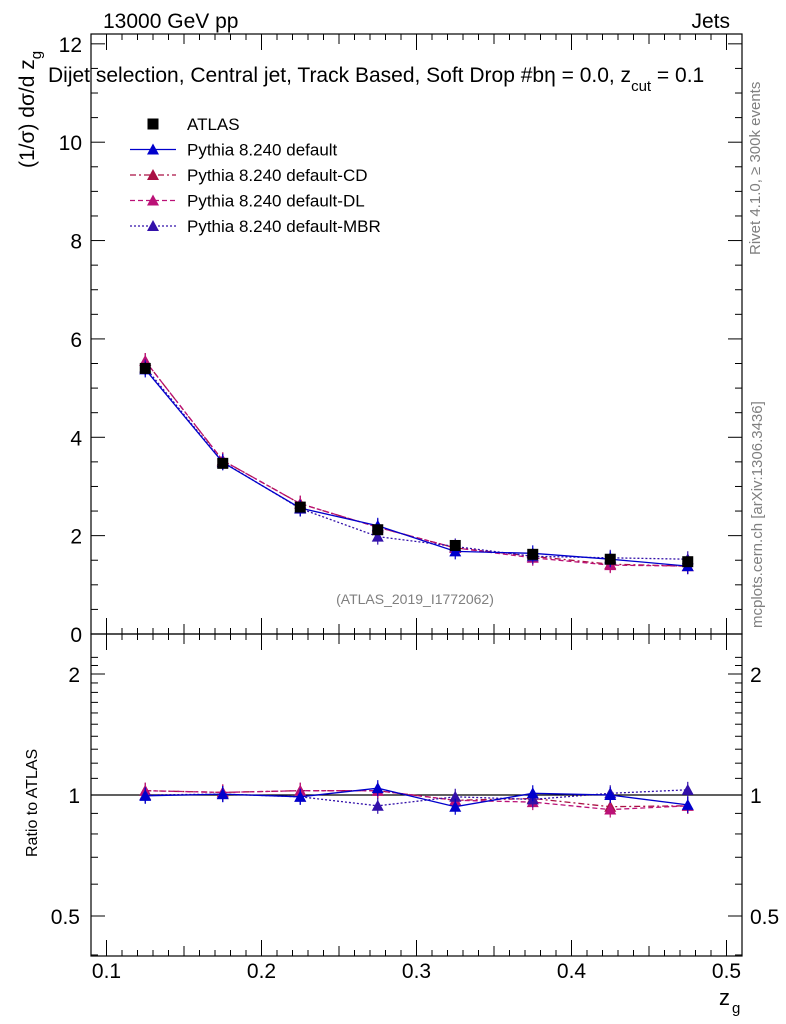 This screenshot has height=1024, width=786. What do you see at coordinates (76, 537) in the screenshot?
I see `main-ytick-label: 2` at bounding box center [76, 537].